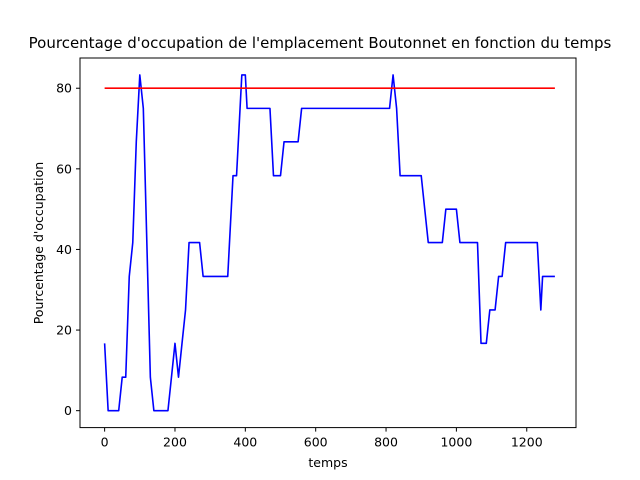 The image size is (640, 480). What do you see at coordinates (68, 410) in the screenshot?
I see `y-tick-label: 0` at bounding box center [68, 410].